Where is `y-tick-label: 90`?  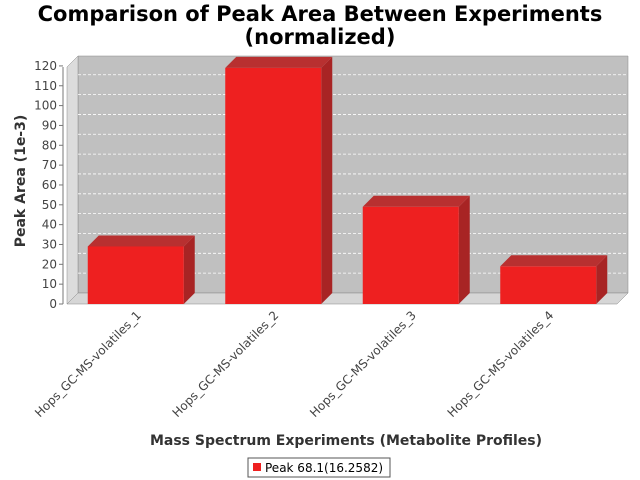 y-tick-label: 90 is located at coordinates (49, 125).